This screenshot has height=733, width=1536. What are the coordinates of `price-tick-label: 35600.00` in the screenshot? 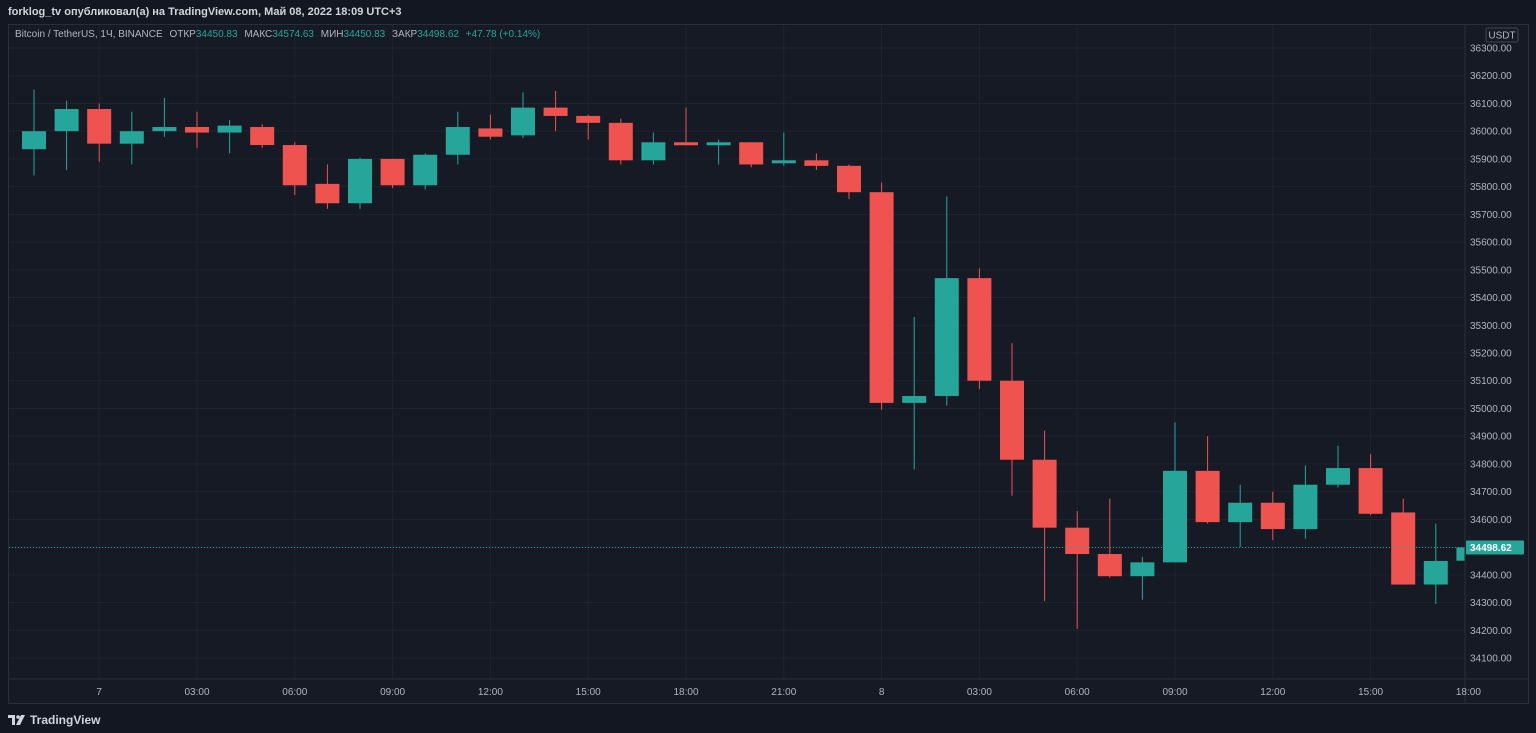 It's located at (1491, 243).